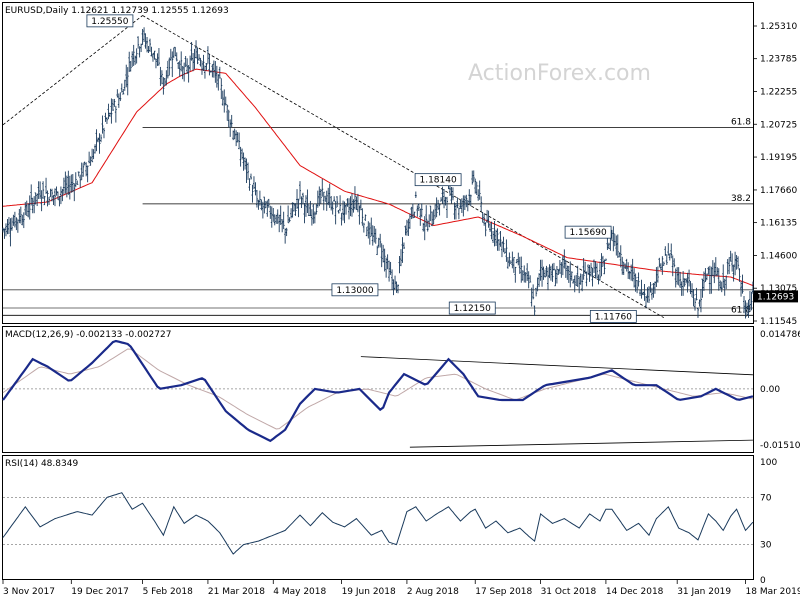  Describe the element at coordinates (780, 335) in the screenshot. I see `macd-y-tick-label: 0.014786` at that location.